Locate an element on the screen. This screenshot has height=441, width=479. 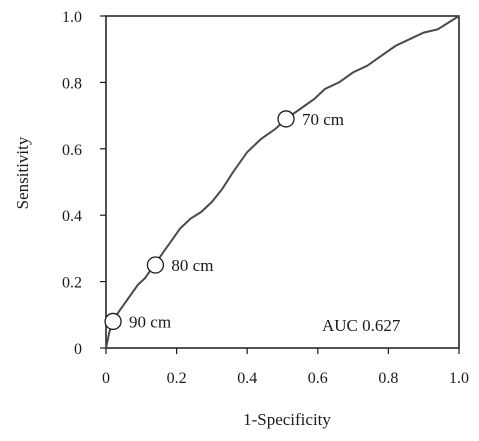
y-tick-label: 0.2 is located at coordinates (72, 283).